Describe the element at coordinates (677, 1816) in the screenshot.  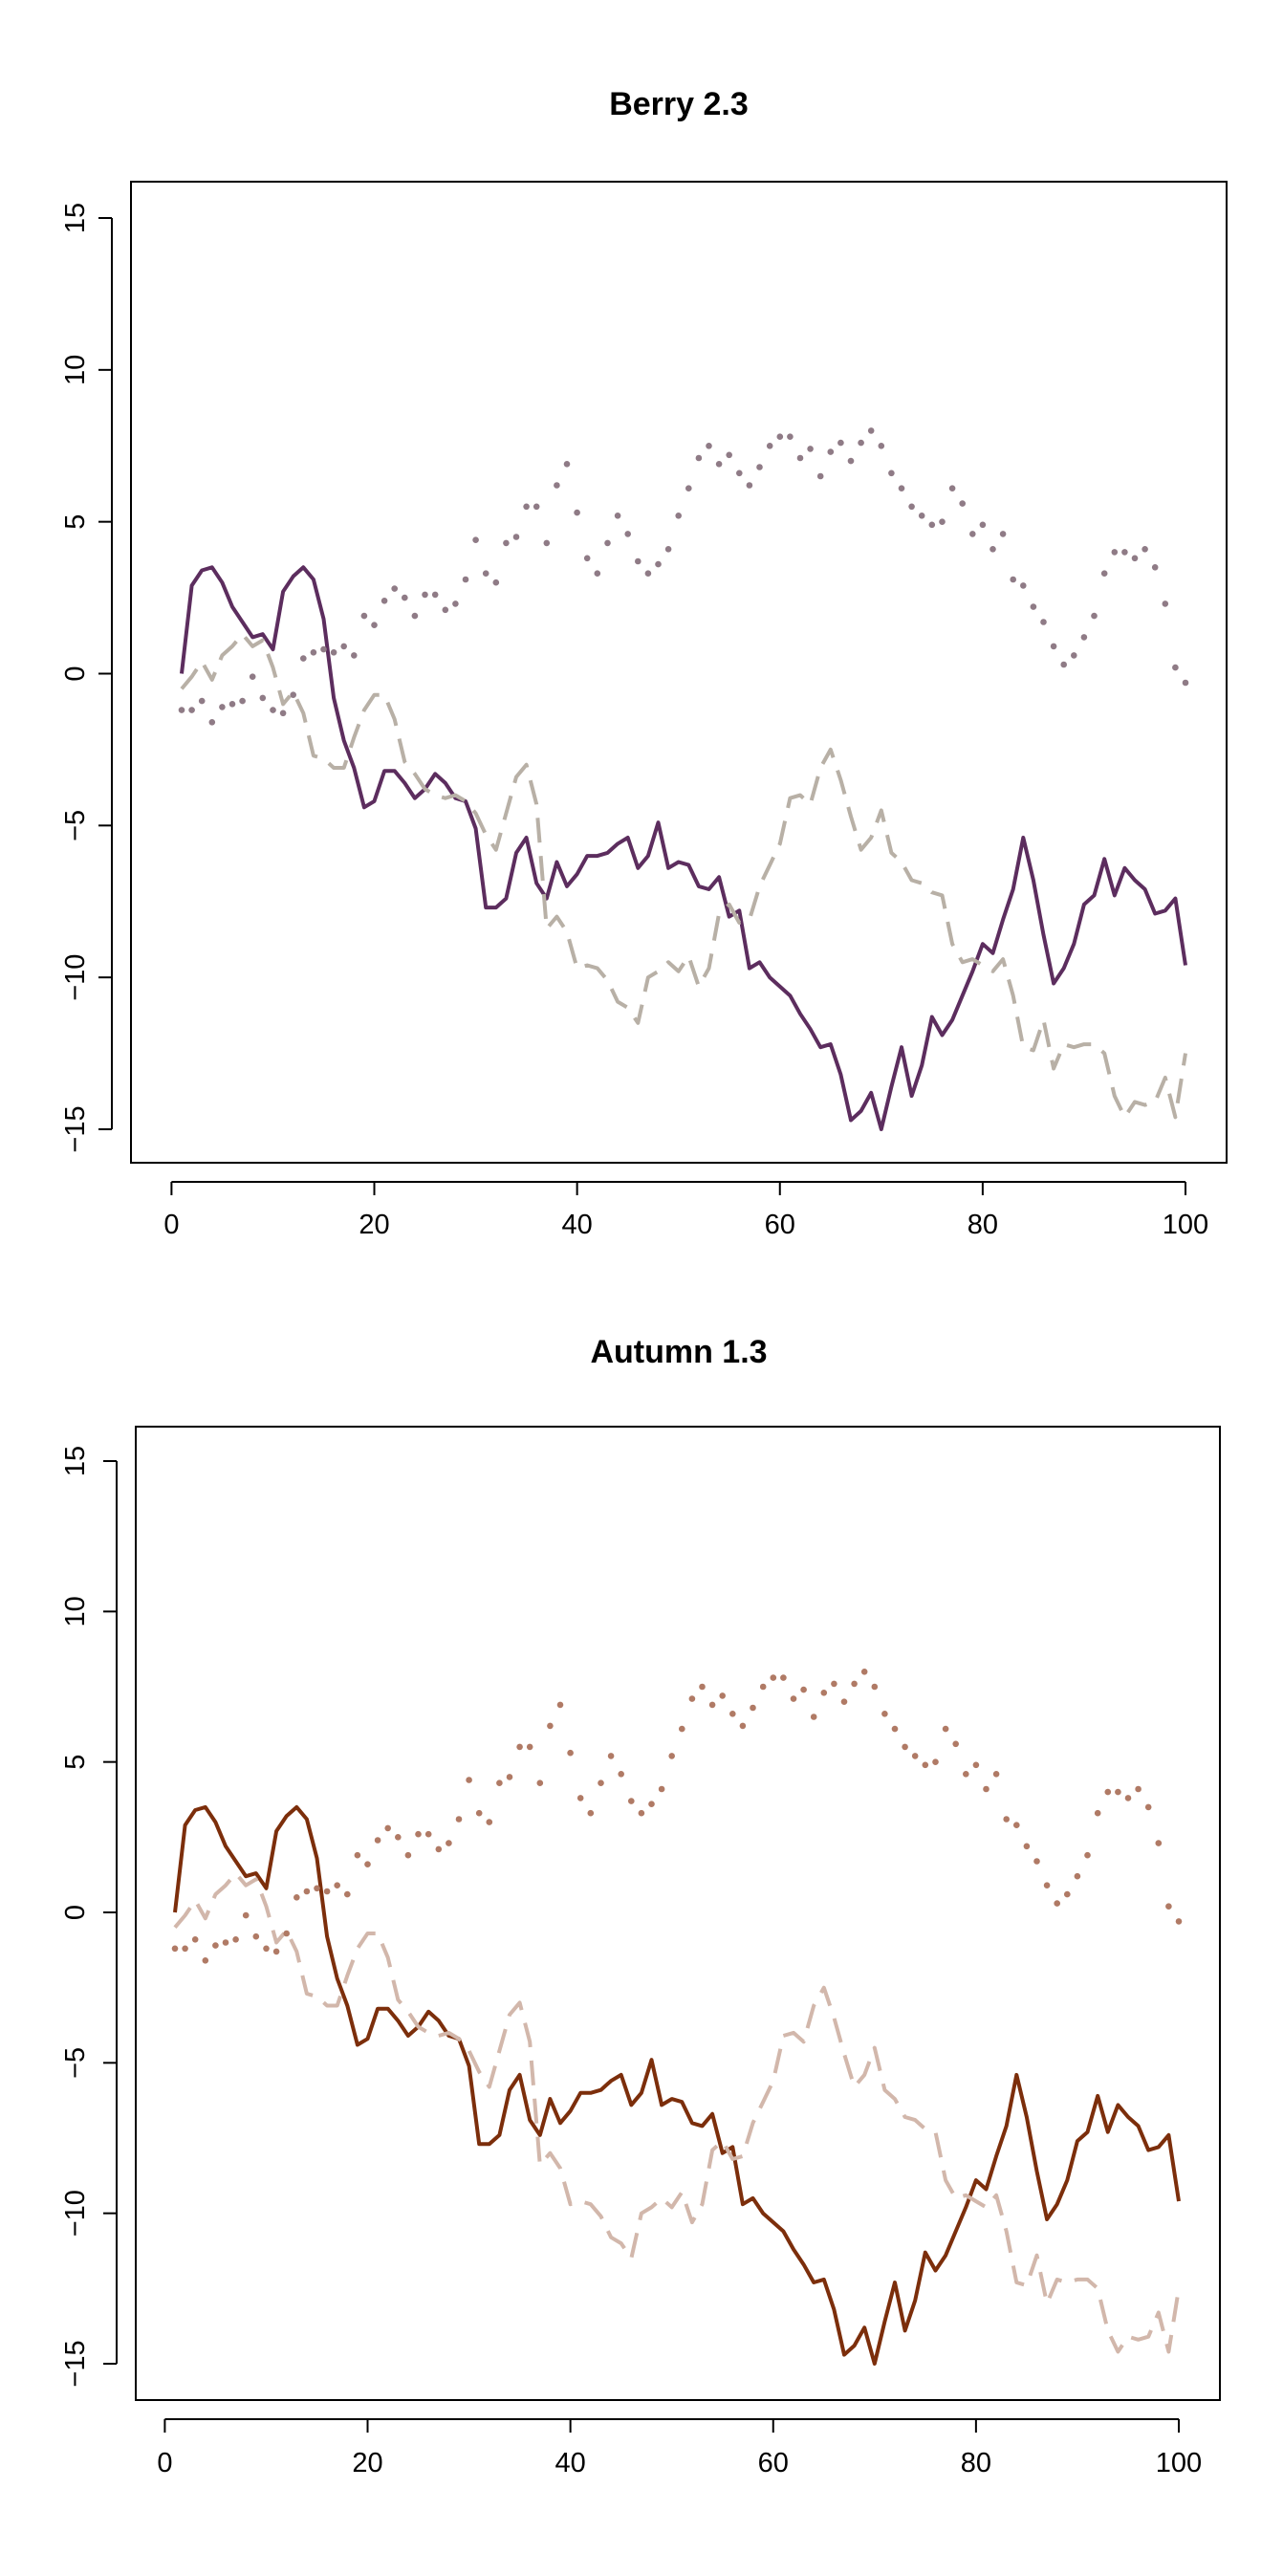
I see `series-dotted` at that location.